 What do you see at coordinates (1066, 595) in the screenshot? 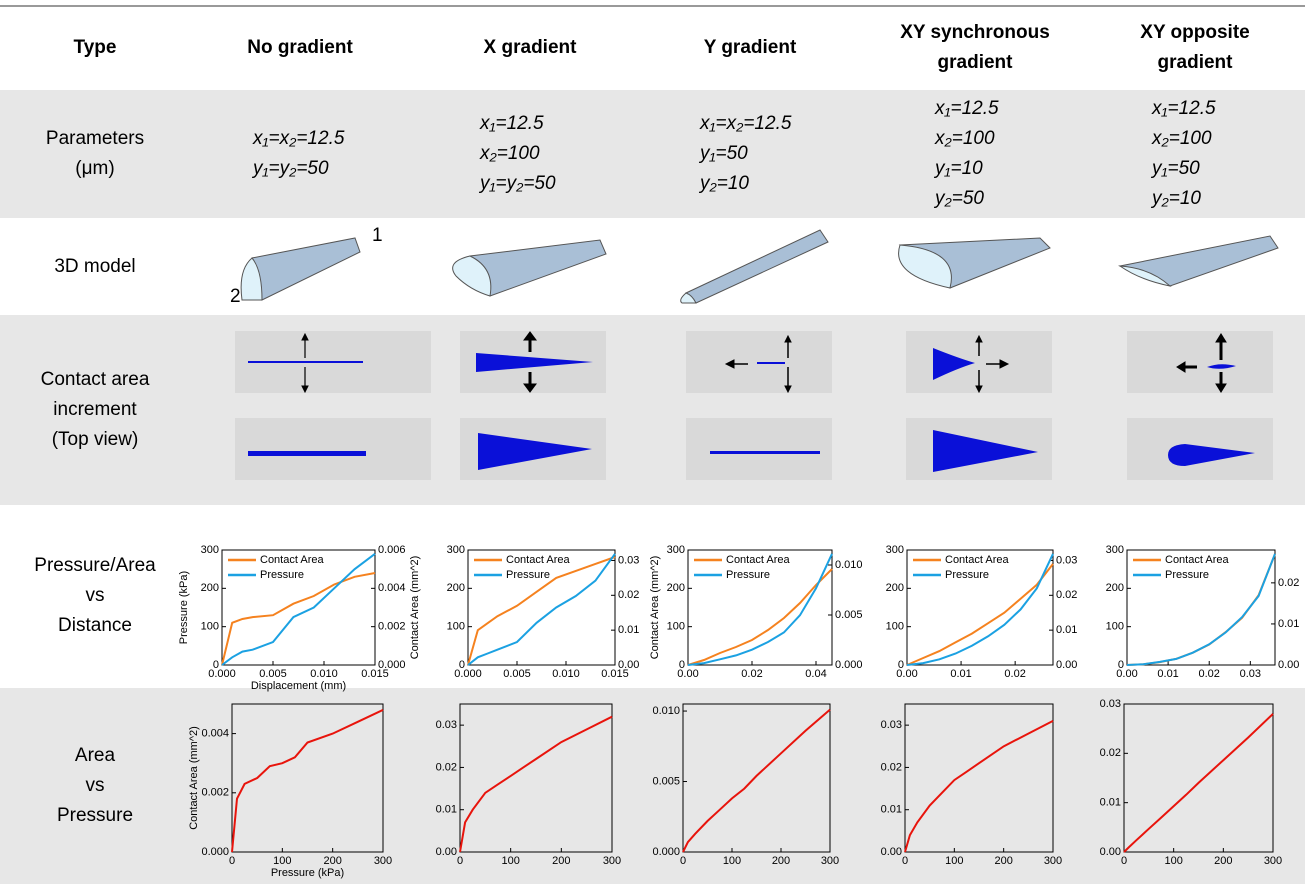
I see `y2-tick-label: 0.02` at bounding box center [1066, 595].